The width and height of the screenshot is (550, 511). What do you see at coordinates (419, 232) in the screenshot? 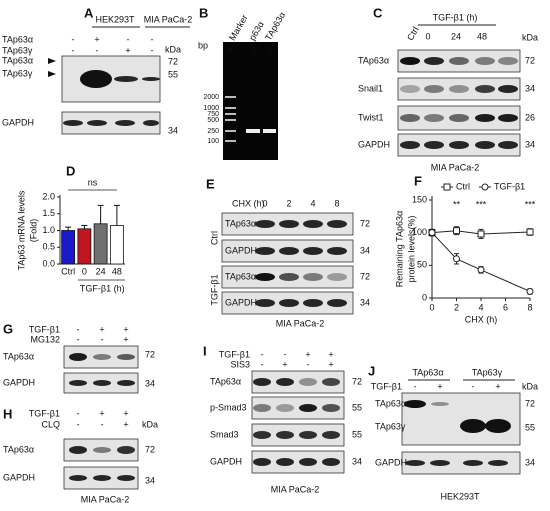
I see `y-tick-label: 100` at bounding box center [419, 232].